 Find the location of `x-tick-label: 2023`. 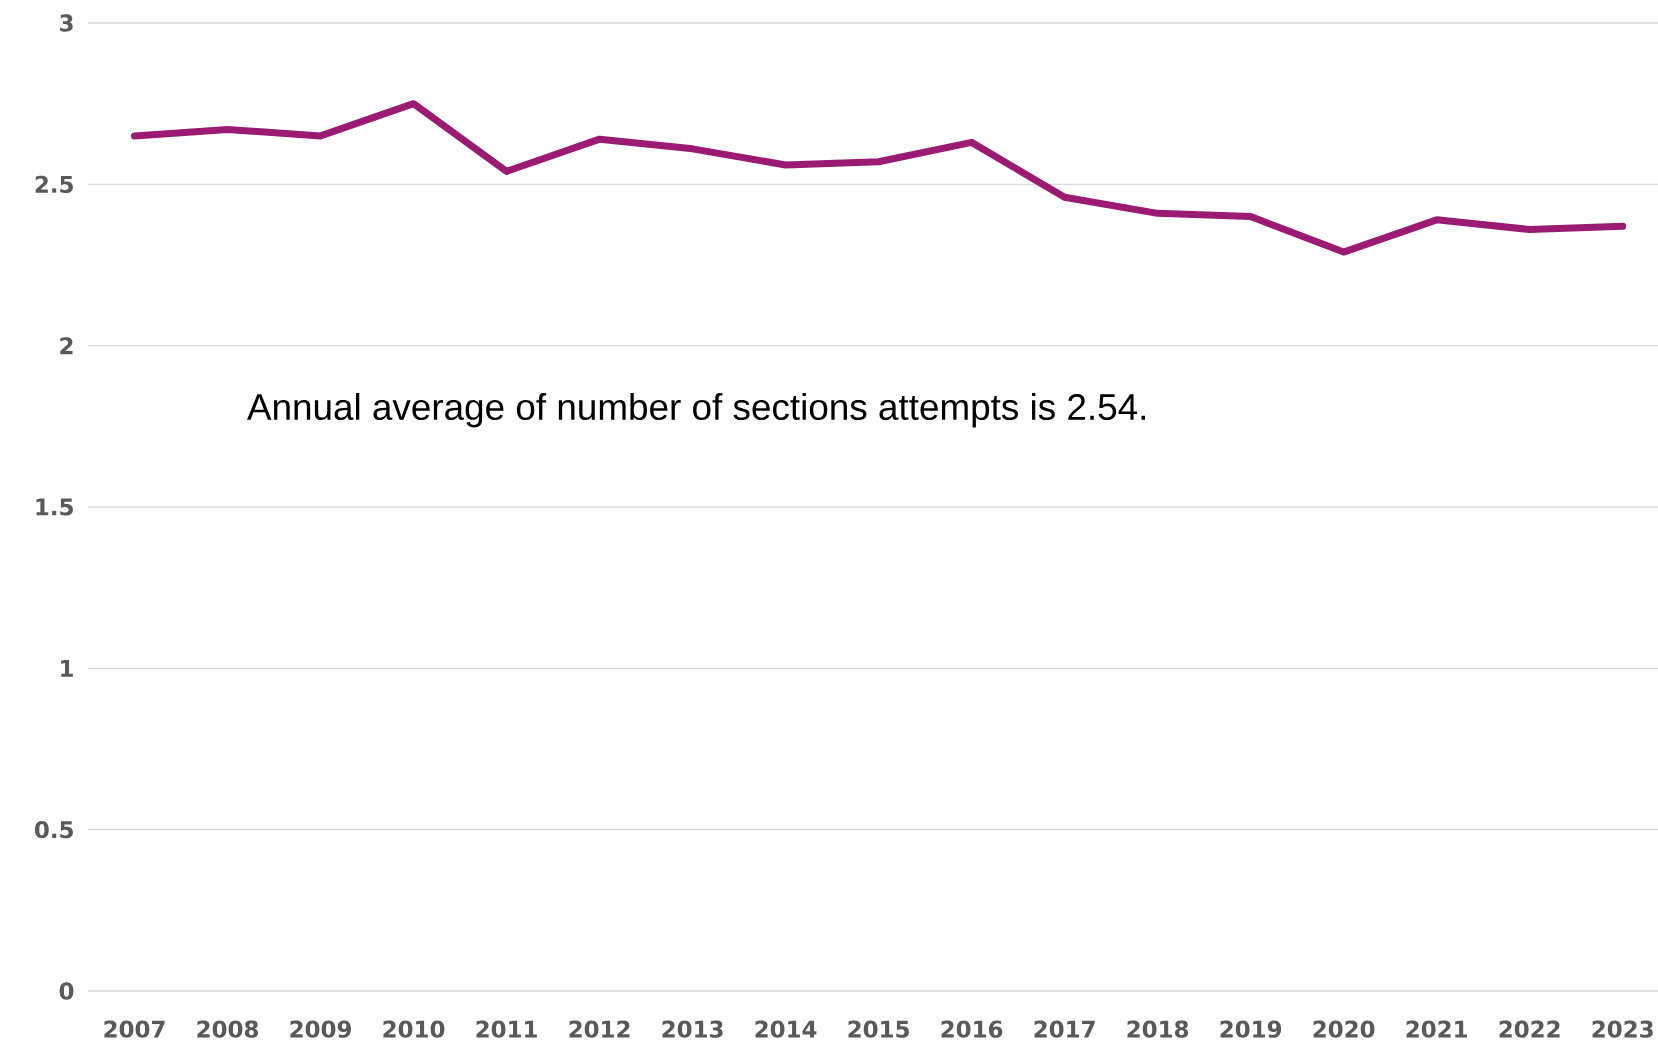

x-tick-label: 2023 is located at coordinates (1622, 1029).